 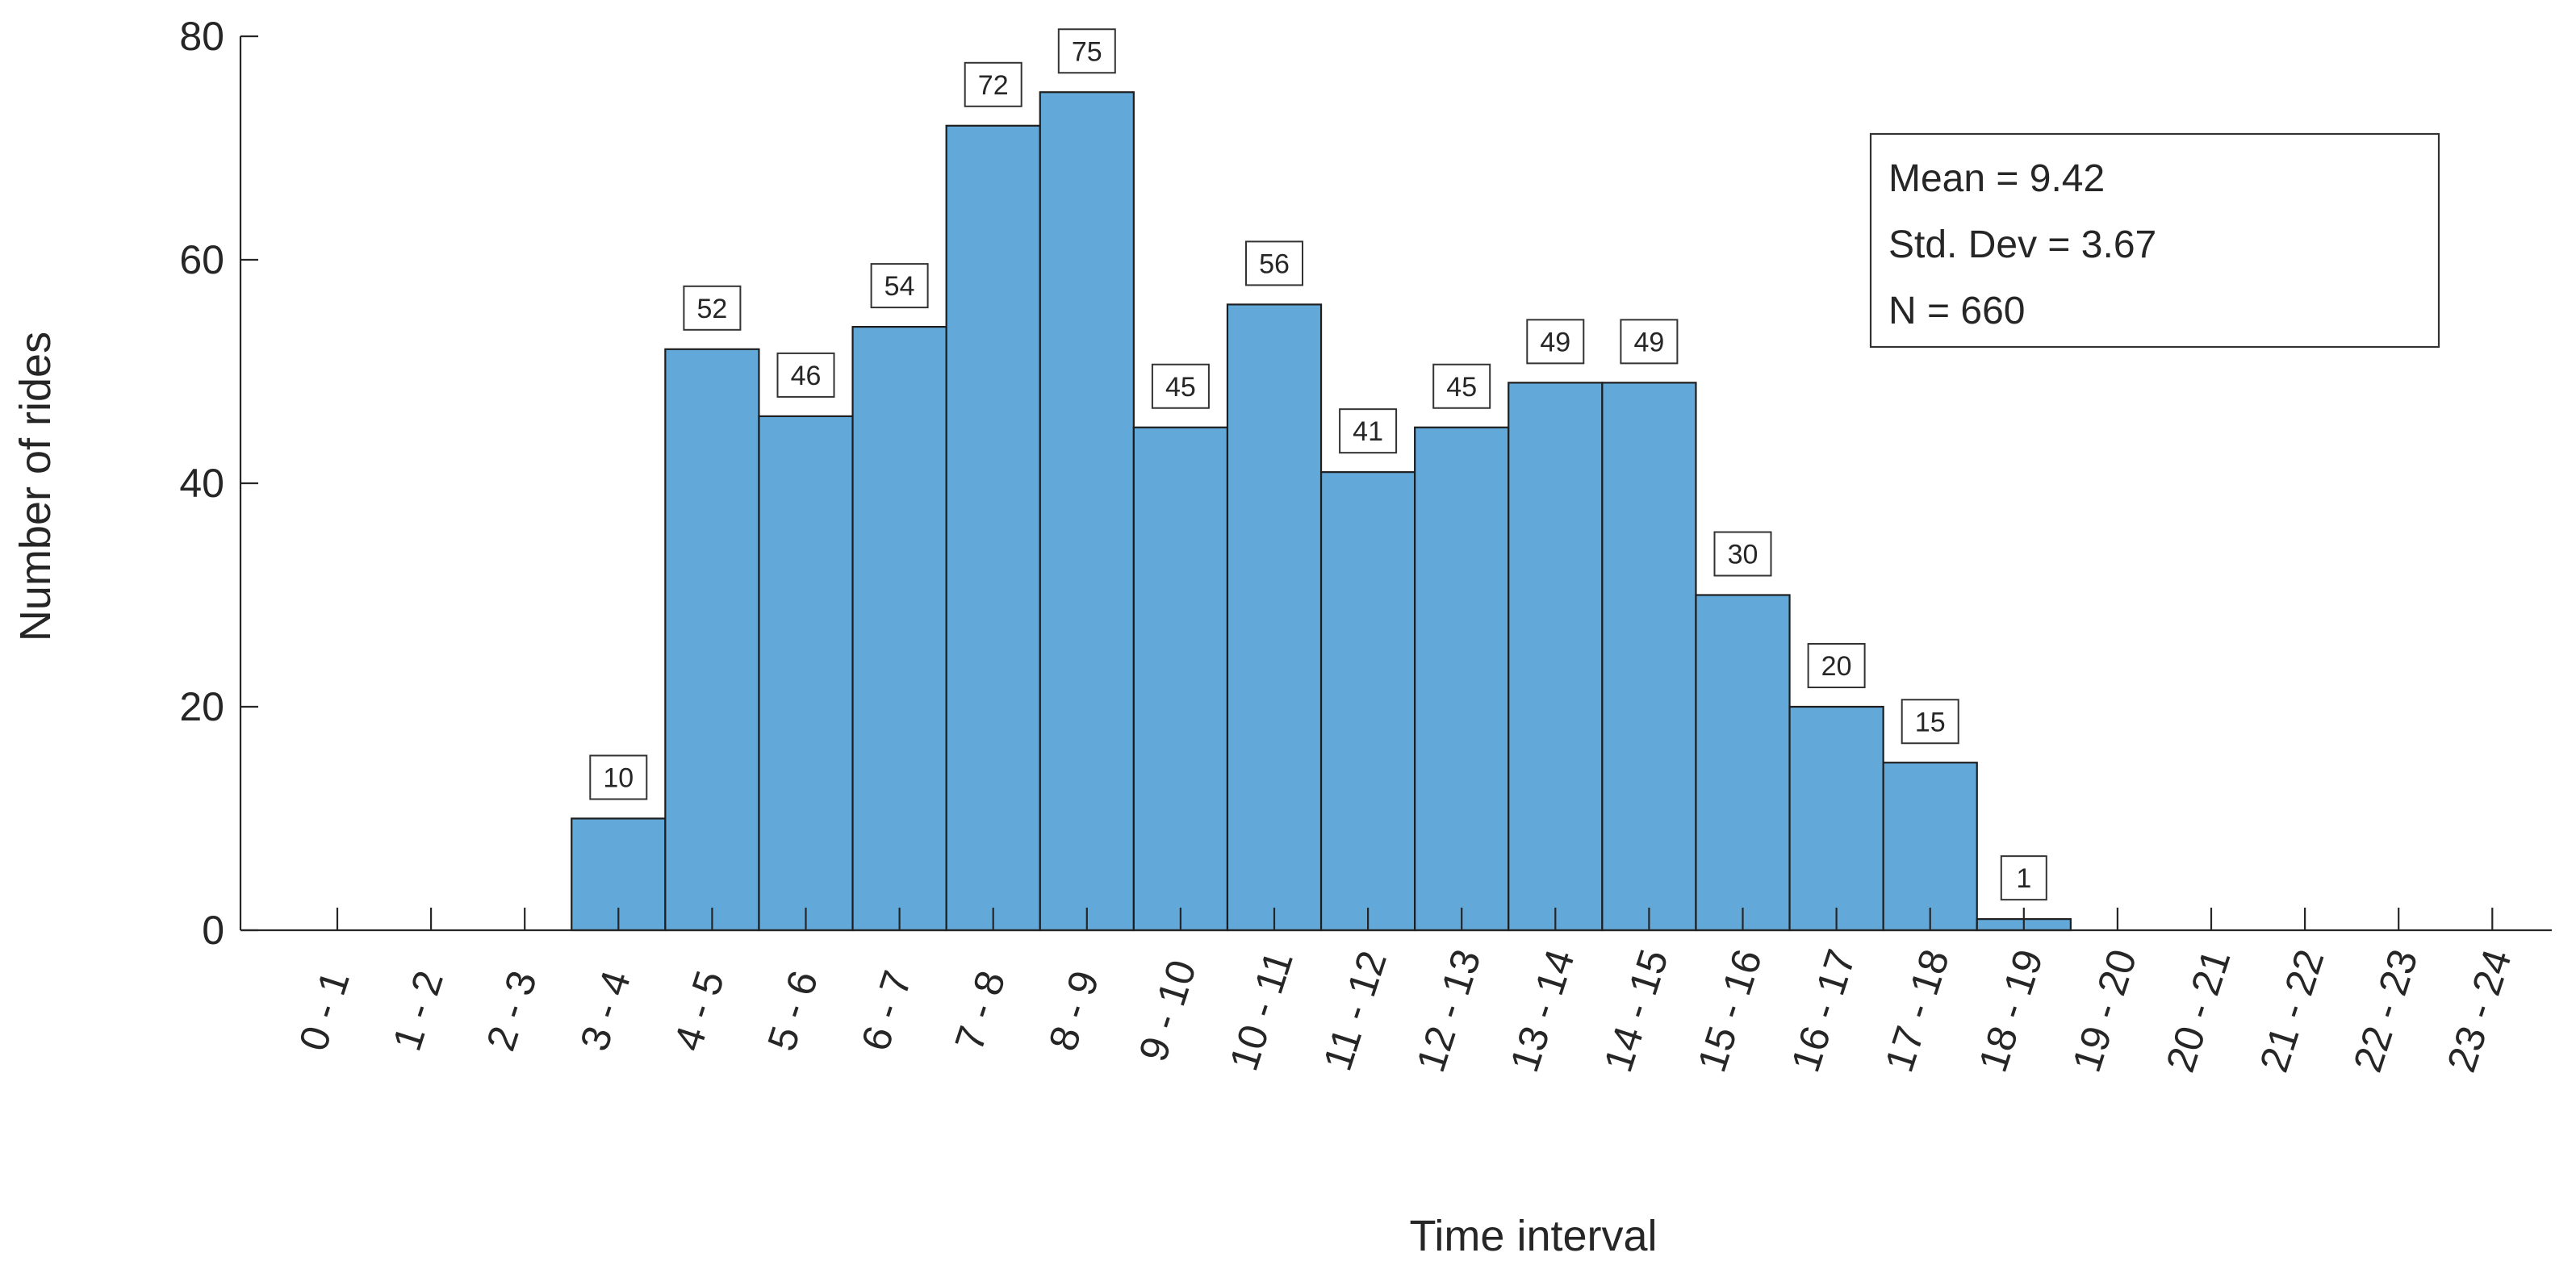 What do you see at coordinates (980, 1011) in the screenshot?
I see `x-tick-label: 7 - 8` at bounding box center [980, 1011].